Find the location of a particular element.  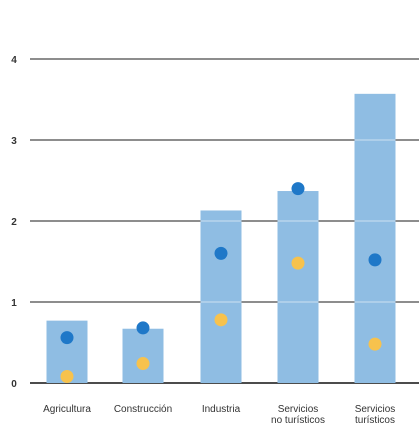

y-tick-label: 1 is located at coordinates (14, 303).